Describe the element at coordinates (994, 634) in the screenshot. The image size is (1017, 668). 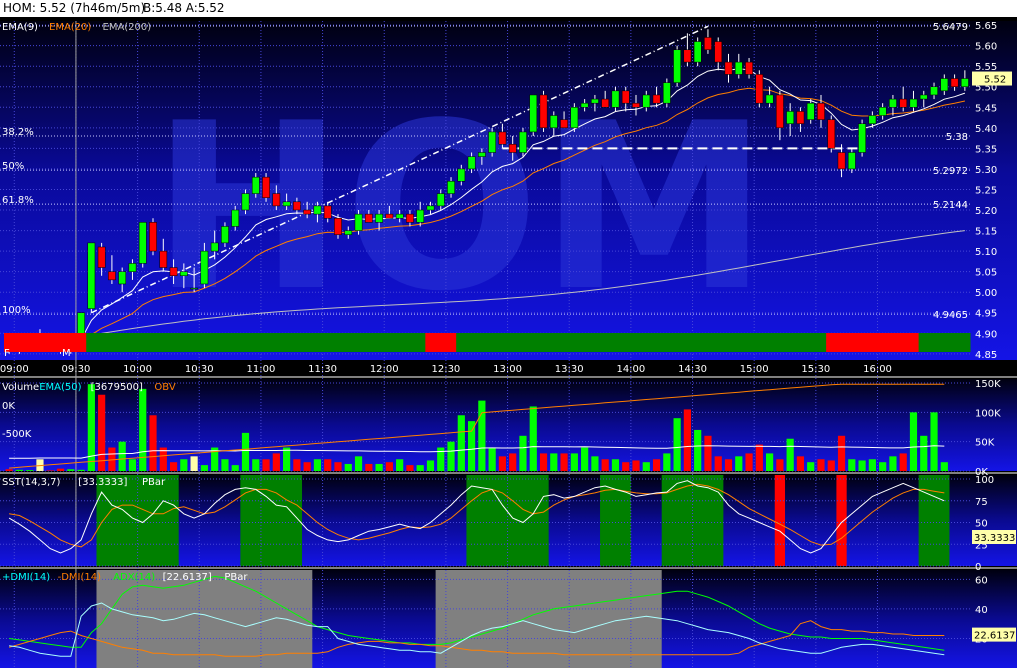
I see `dmi-current-box` at that location.